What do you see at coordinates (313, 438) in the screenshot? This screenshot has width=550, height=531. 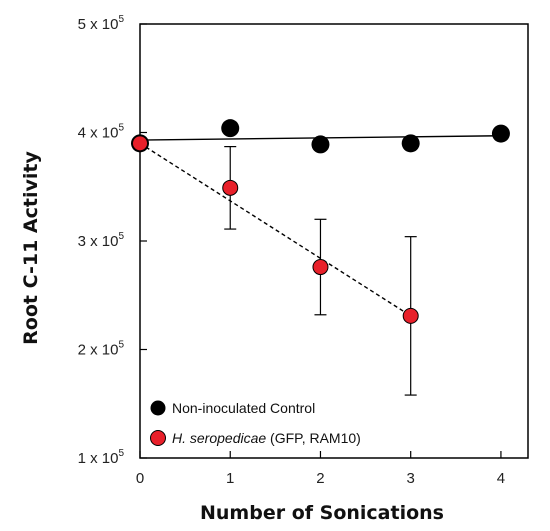 I see `legend-label-hseropedicae-rest: (GFP, RAM10)` at bounding box center [313, 438].